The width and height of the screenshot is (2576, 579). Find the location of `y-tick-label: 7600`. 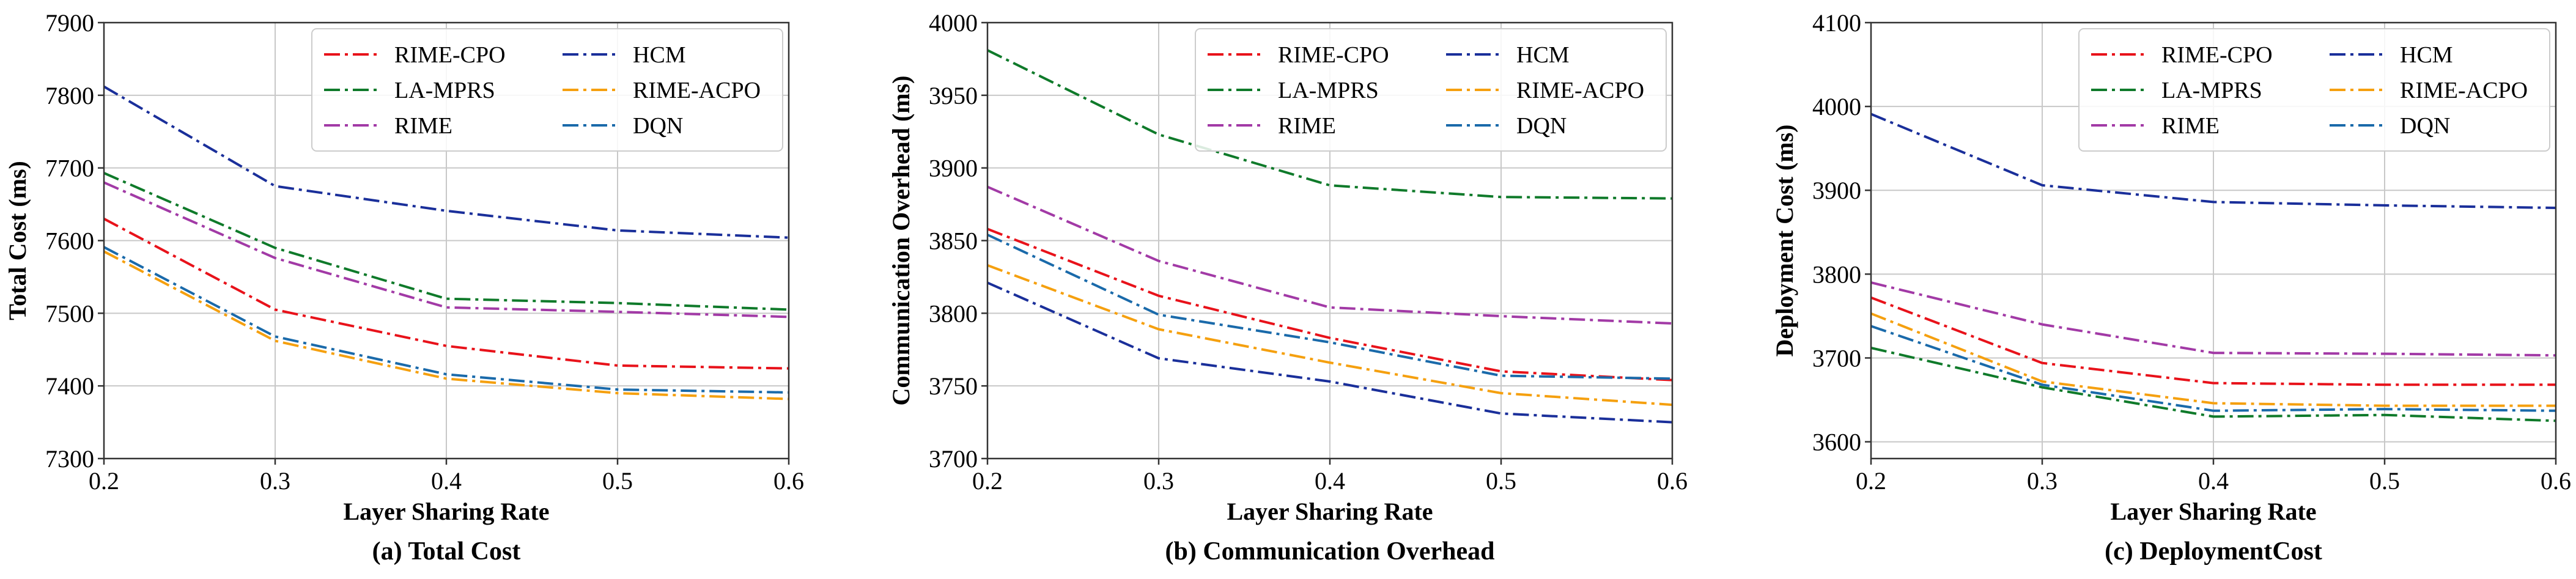

y-tick-label: 7600 is located at coordinates (69, 241).